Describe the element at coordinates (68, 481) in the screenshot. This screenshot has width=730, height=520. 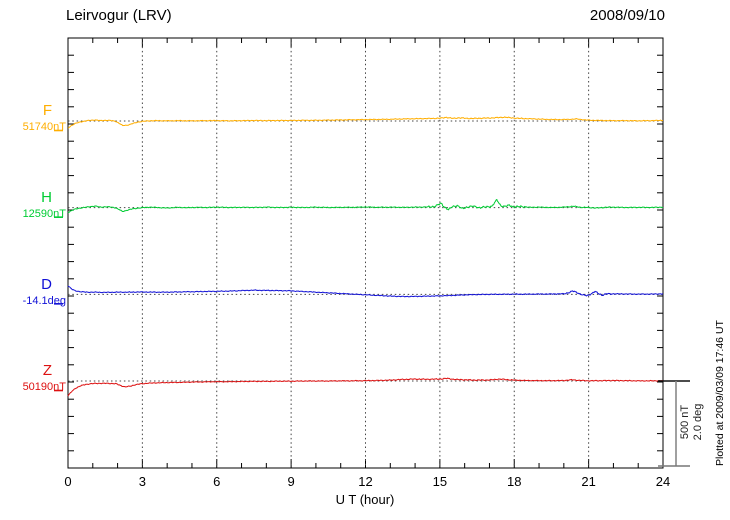
I see `x-tick-label: 0` at that location.